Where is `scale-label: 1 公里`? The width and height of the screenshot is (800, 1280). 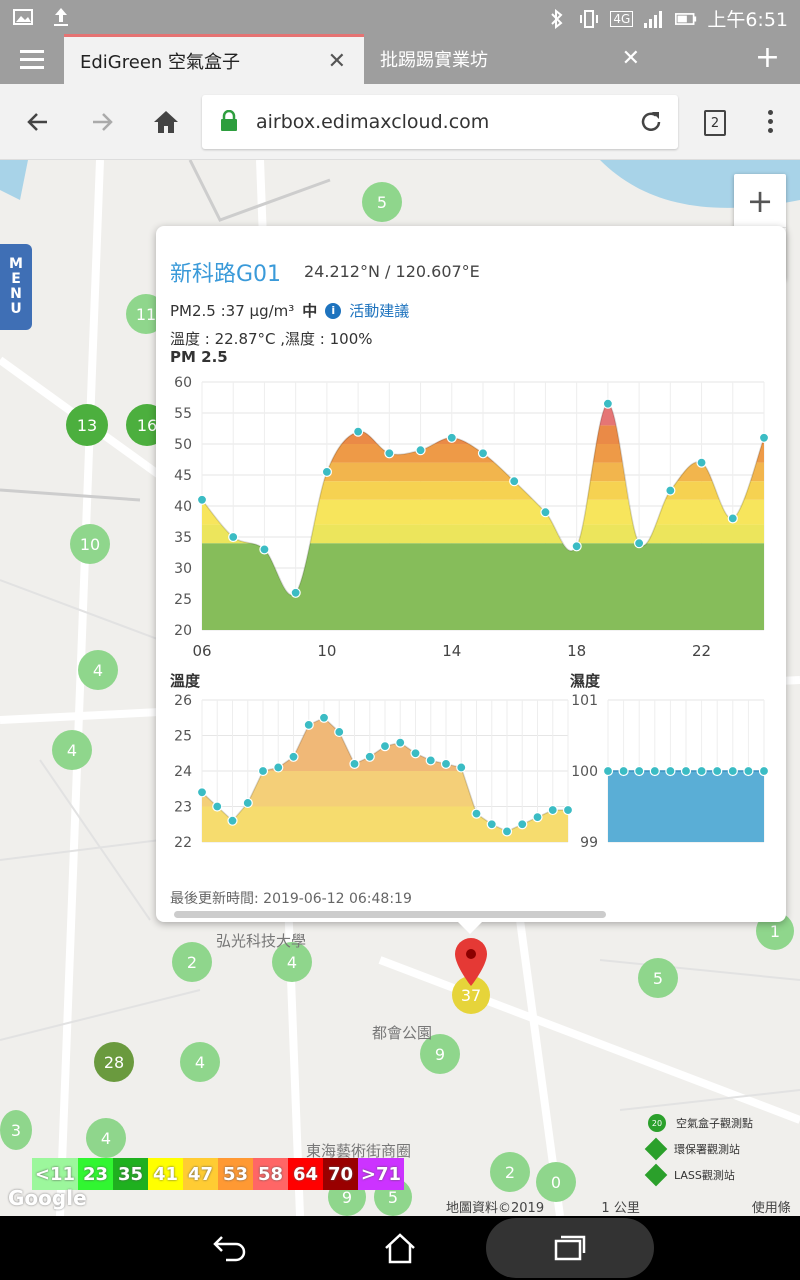 scale-label: 1 公里 is located at coordinates (620, 1208).